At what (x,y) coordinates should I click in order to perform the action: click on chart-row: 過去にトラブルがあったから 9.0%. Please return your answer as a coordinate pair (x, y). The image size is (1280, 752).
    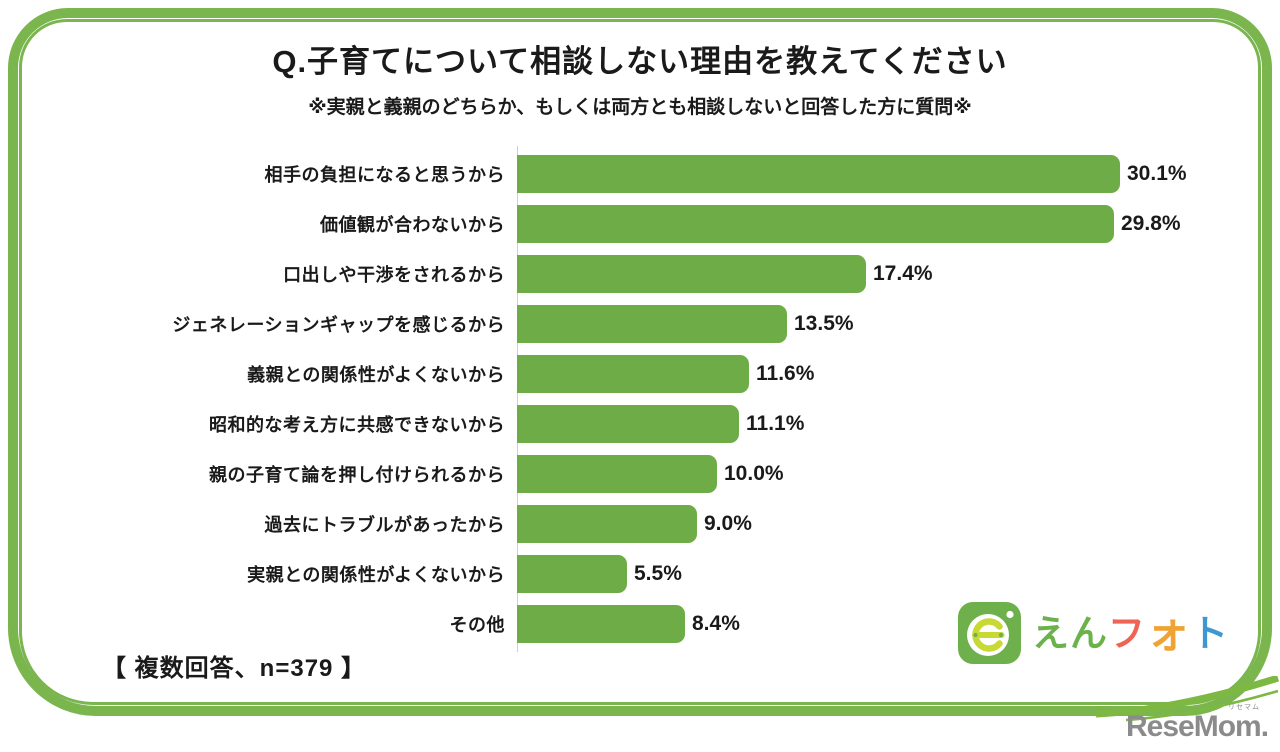
    Looking at the image, I should click on (655, 524).